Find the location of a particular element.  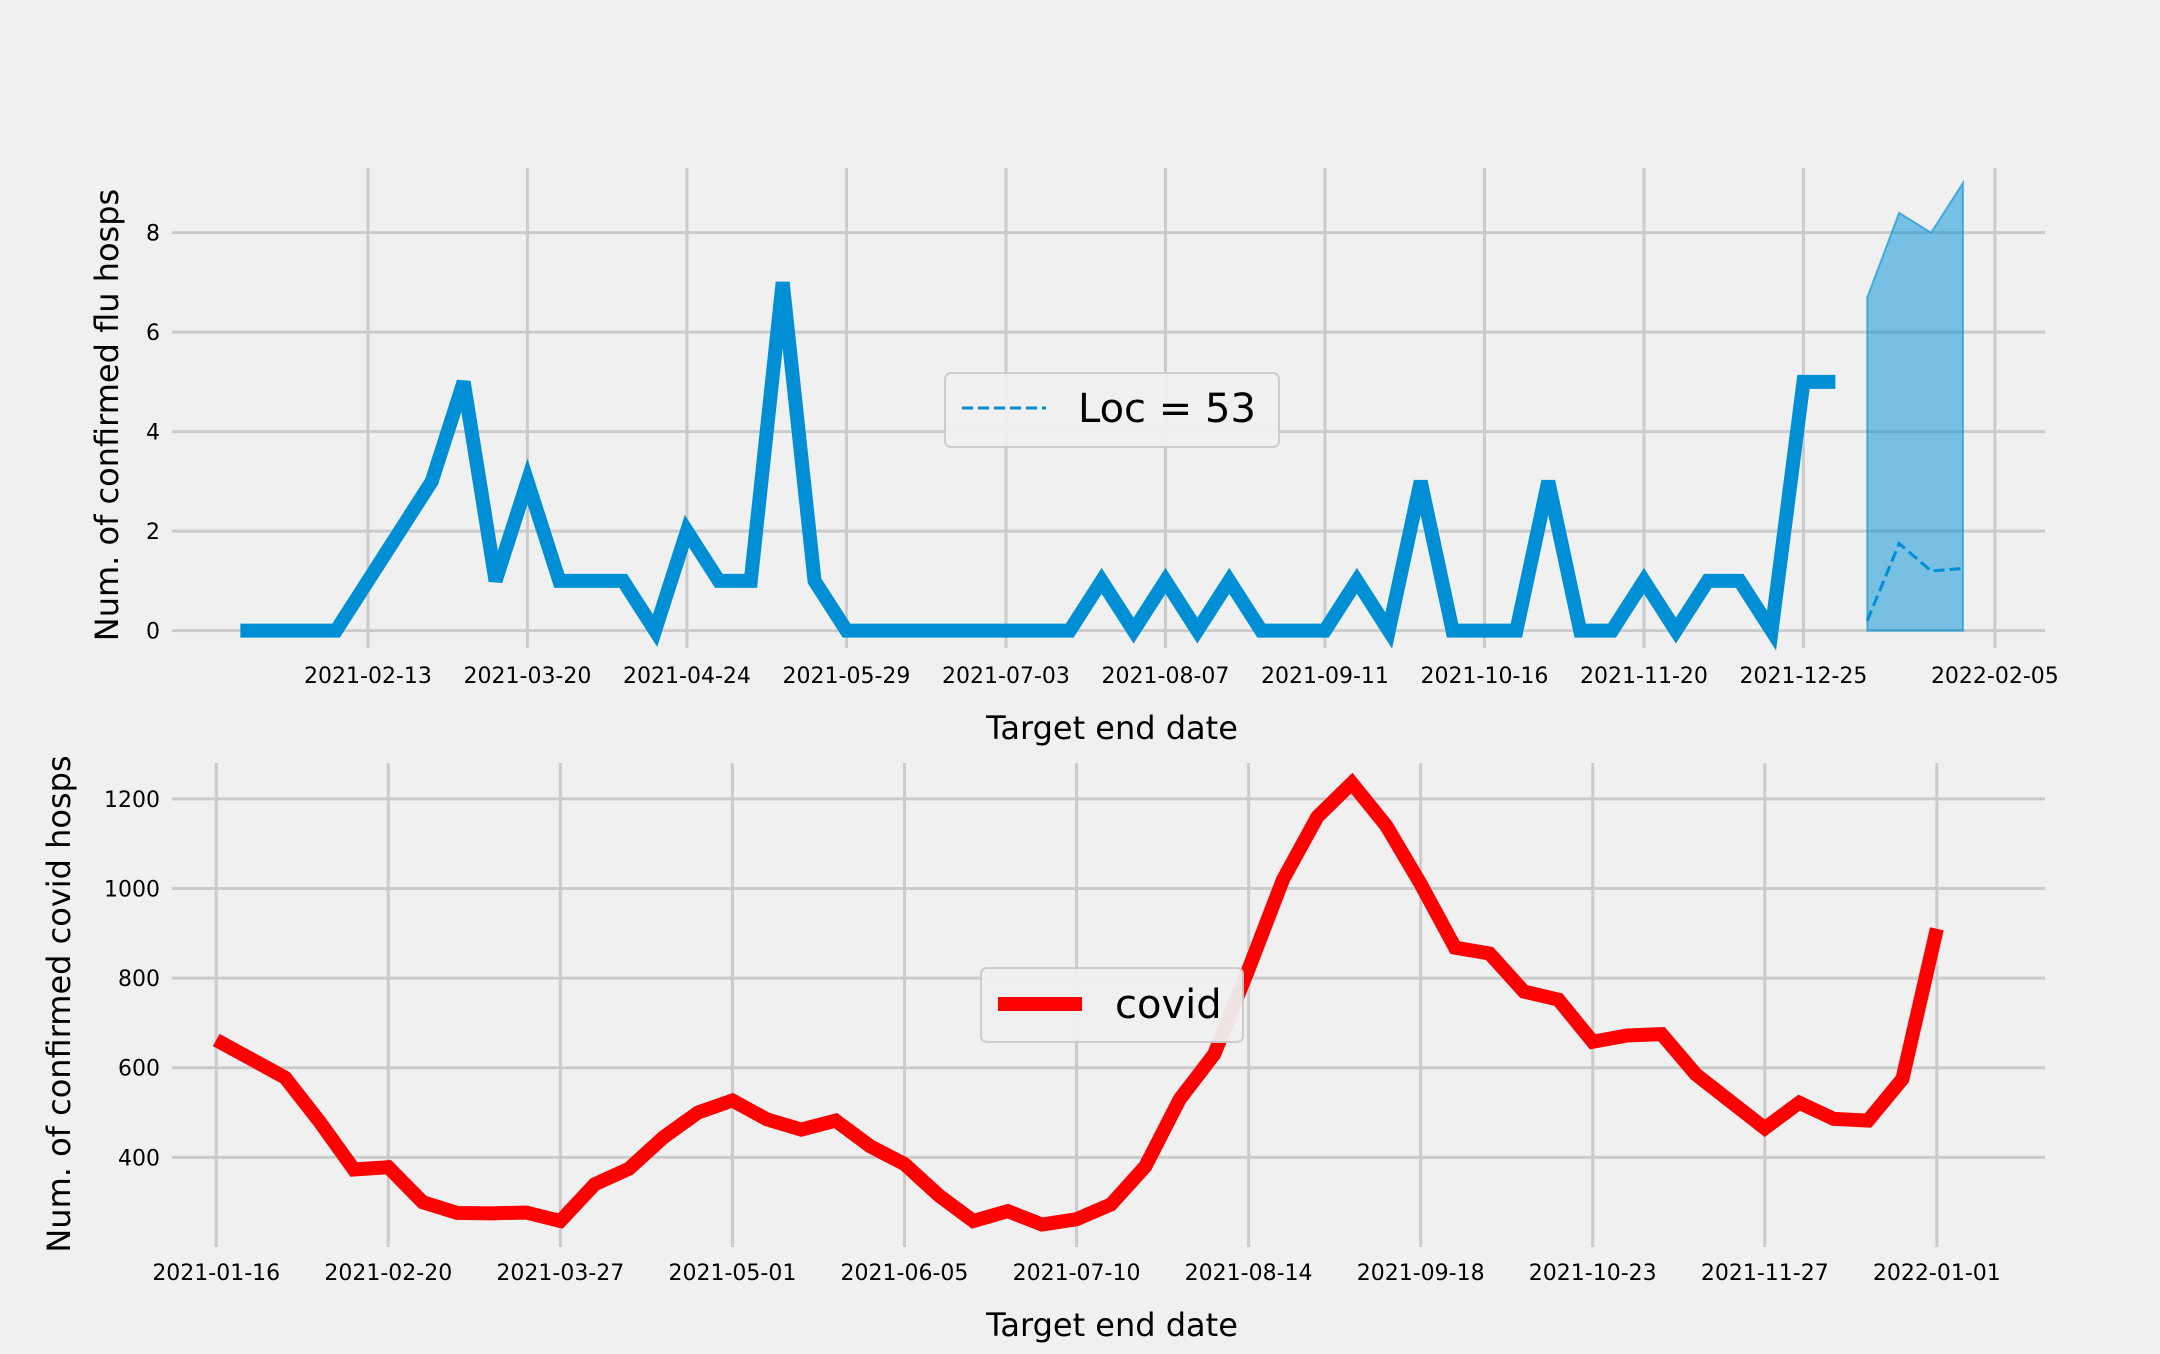

flu-y-tick-label: 4 is located at coordinates (153, 433).